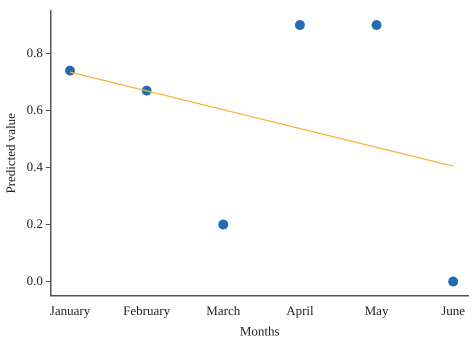 This screenshot has height=346, width=474. Describe the element at coordinates (453, 310) in the screenshot. I see `x-tick-label: June` at that location.